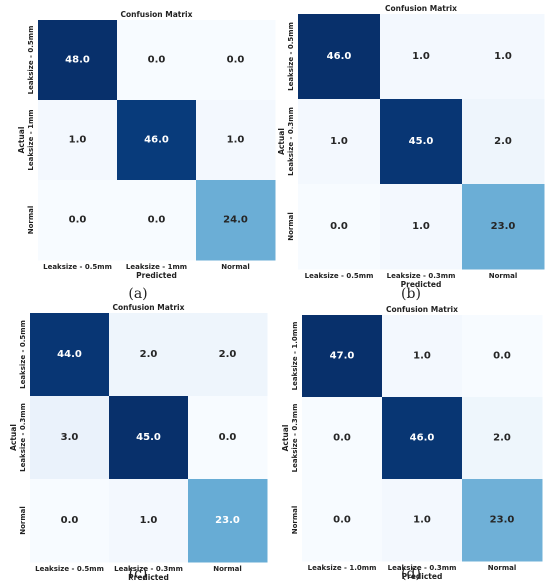 This screenshot has height=588, width=550. What do you see at coordinates (411, 574) in the screenshot?
I see `caption-d: (d)` at bounding box center [411, 574].